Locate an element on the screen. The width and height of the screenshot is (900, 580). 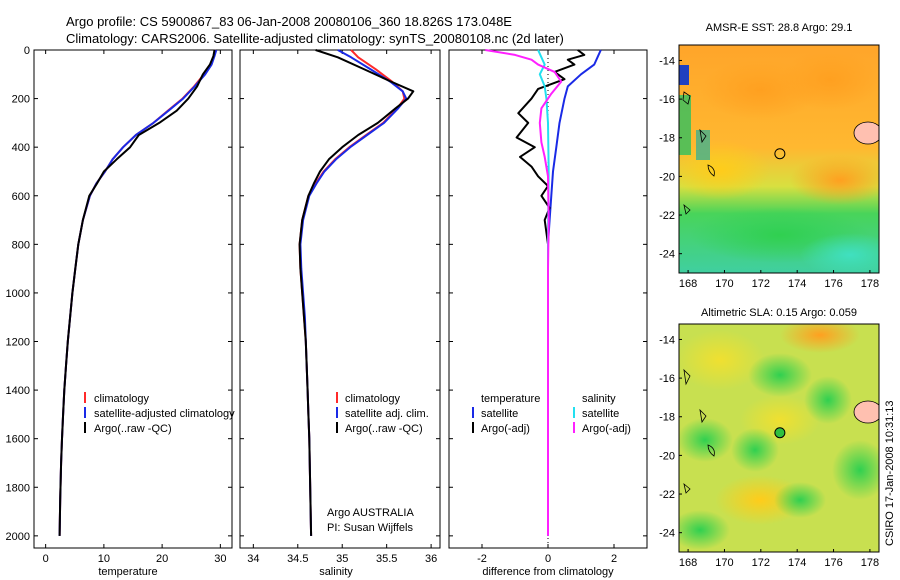
y-tick-label: 2000 is located at coordinates (18, 537).